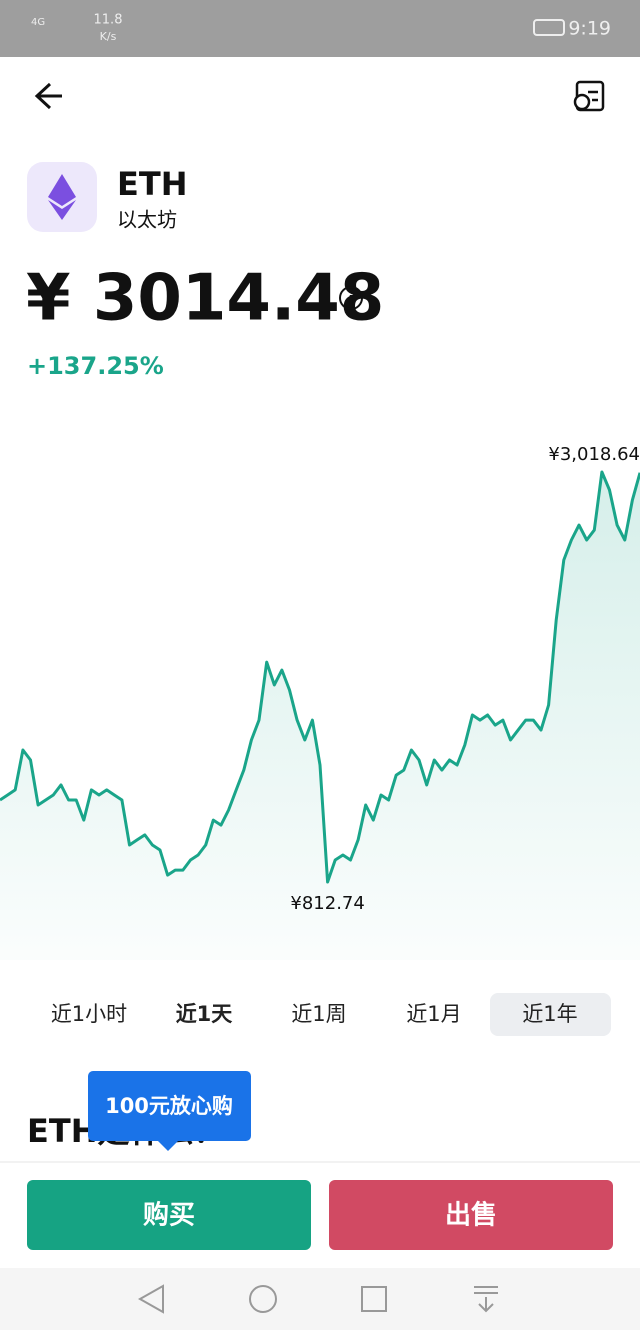 This screenshot has width=640, height=1334. Describe the element at coordinates (147, 220) in the screenshot. I see `asset-name: 以太坊` at that location.